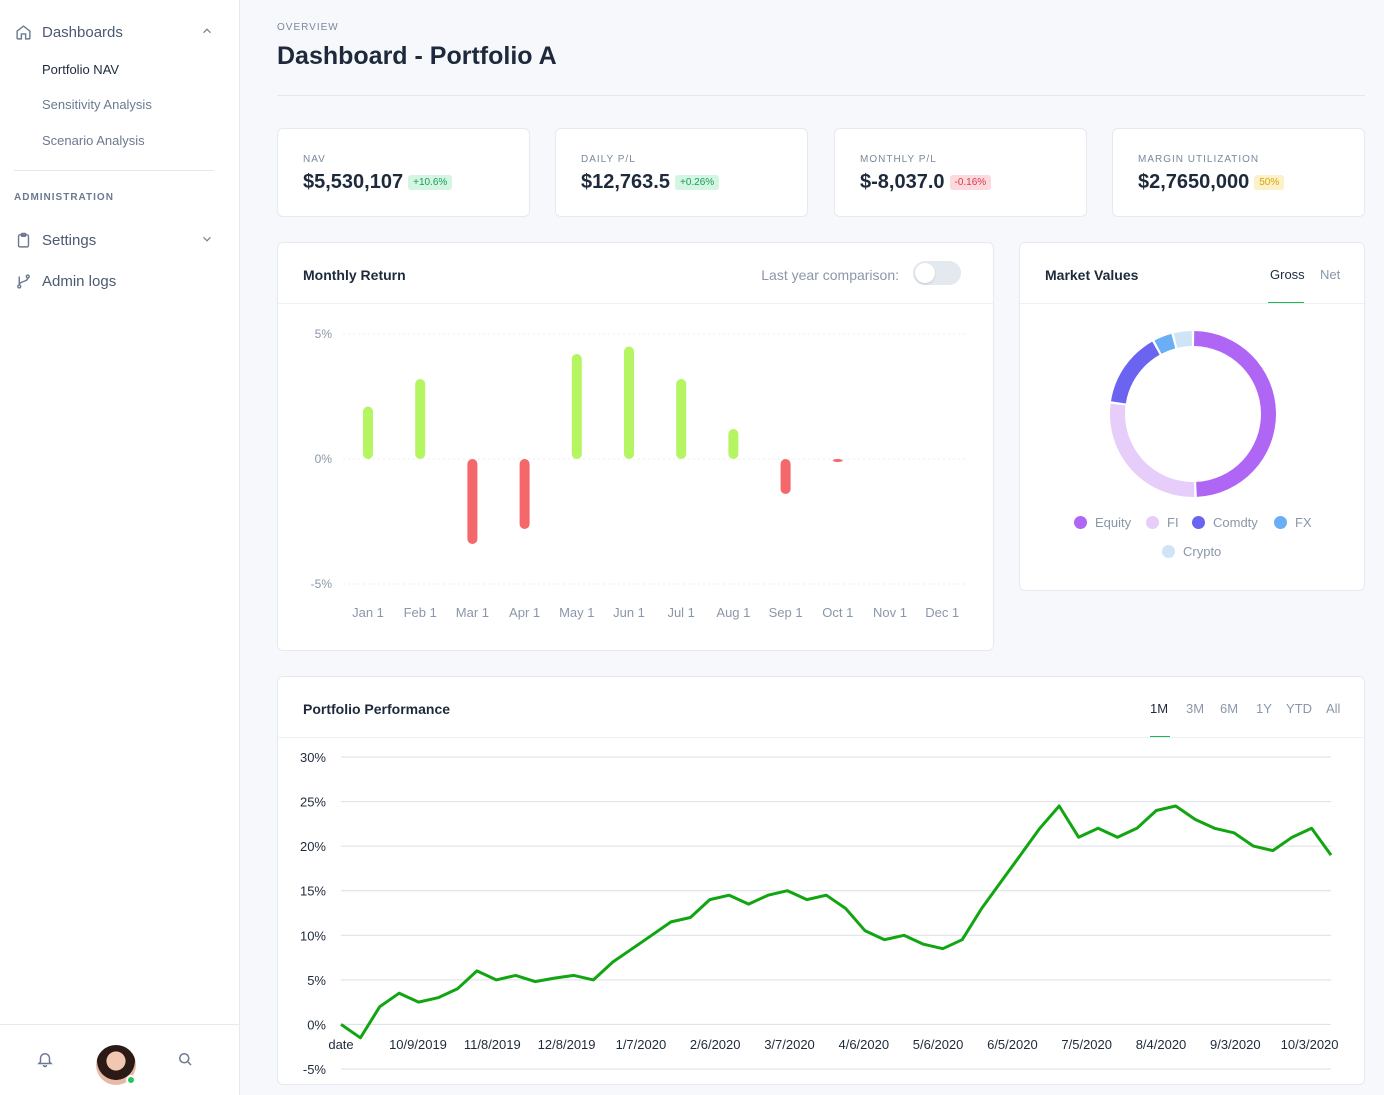 The height and width of the screenshot is (1095, 1384). What do you see at coordinates (93, 140) in the screenshot?
I see `sidebar-item-scenario-analysis: Scenario Analysis` at bounding box center [93, 140].